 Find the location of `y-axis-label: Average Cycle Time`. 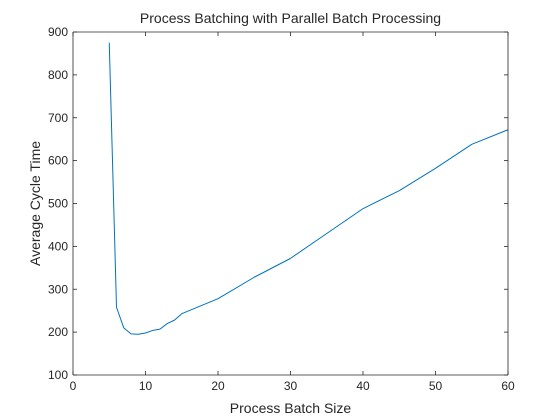

y-axis-label: Average Cycle Time is located at coordinates (35, 203).